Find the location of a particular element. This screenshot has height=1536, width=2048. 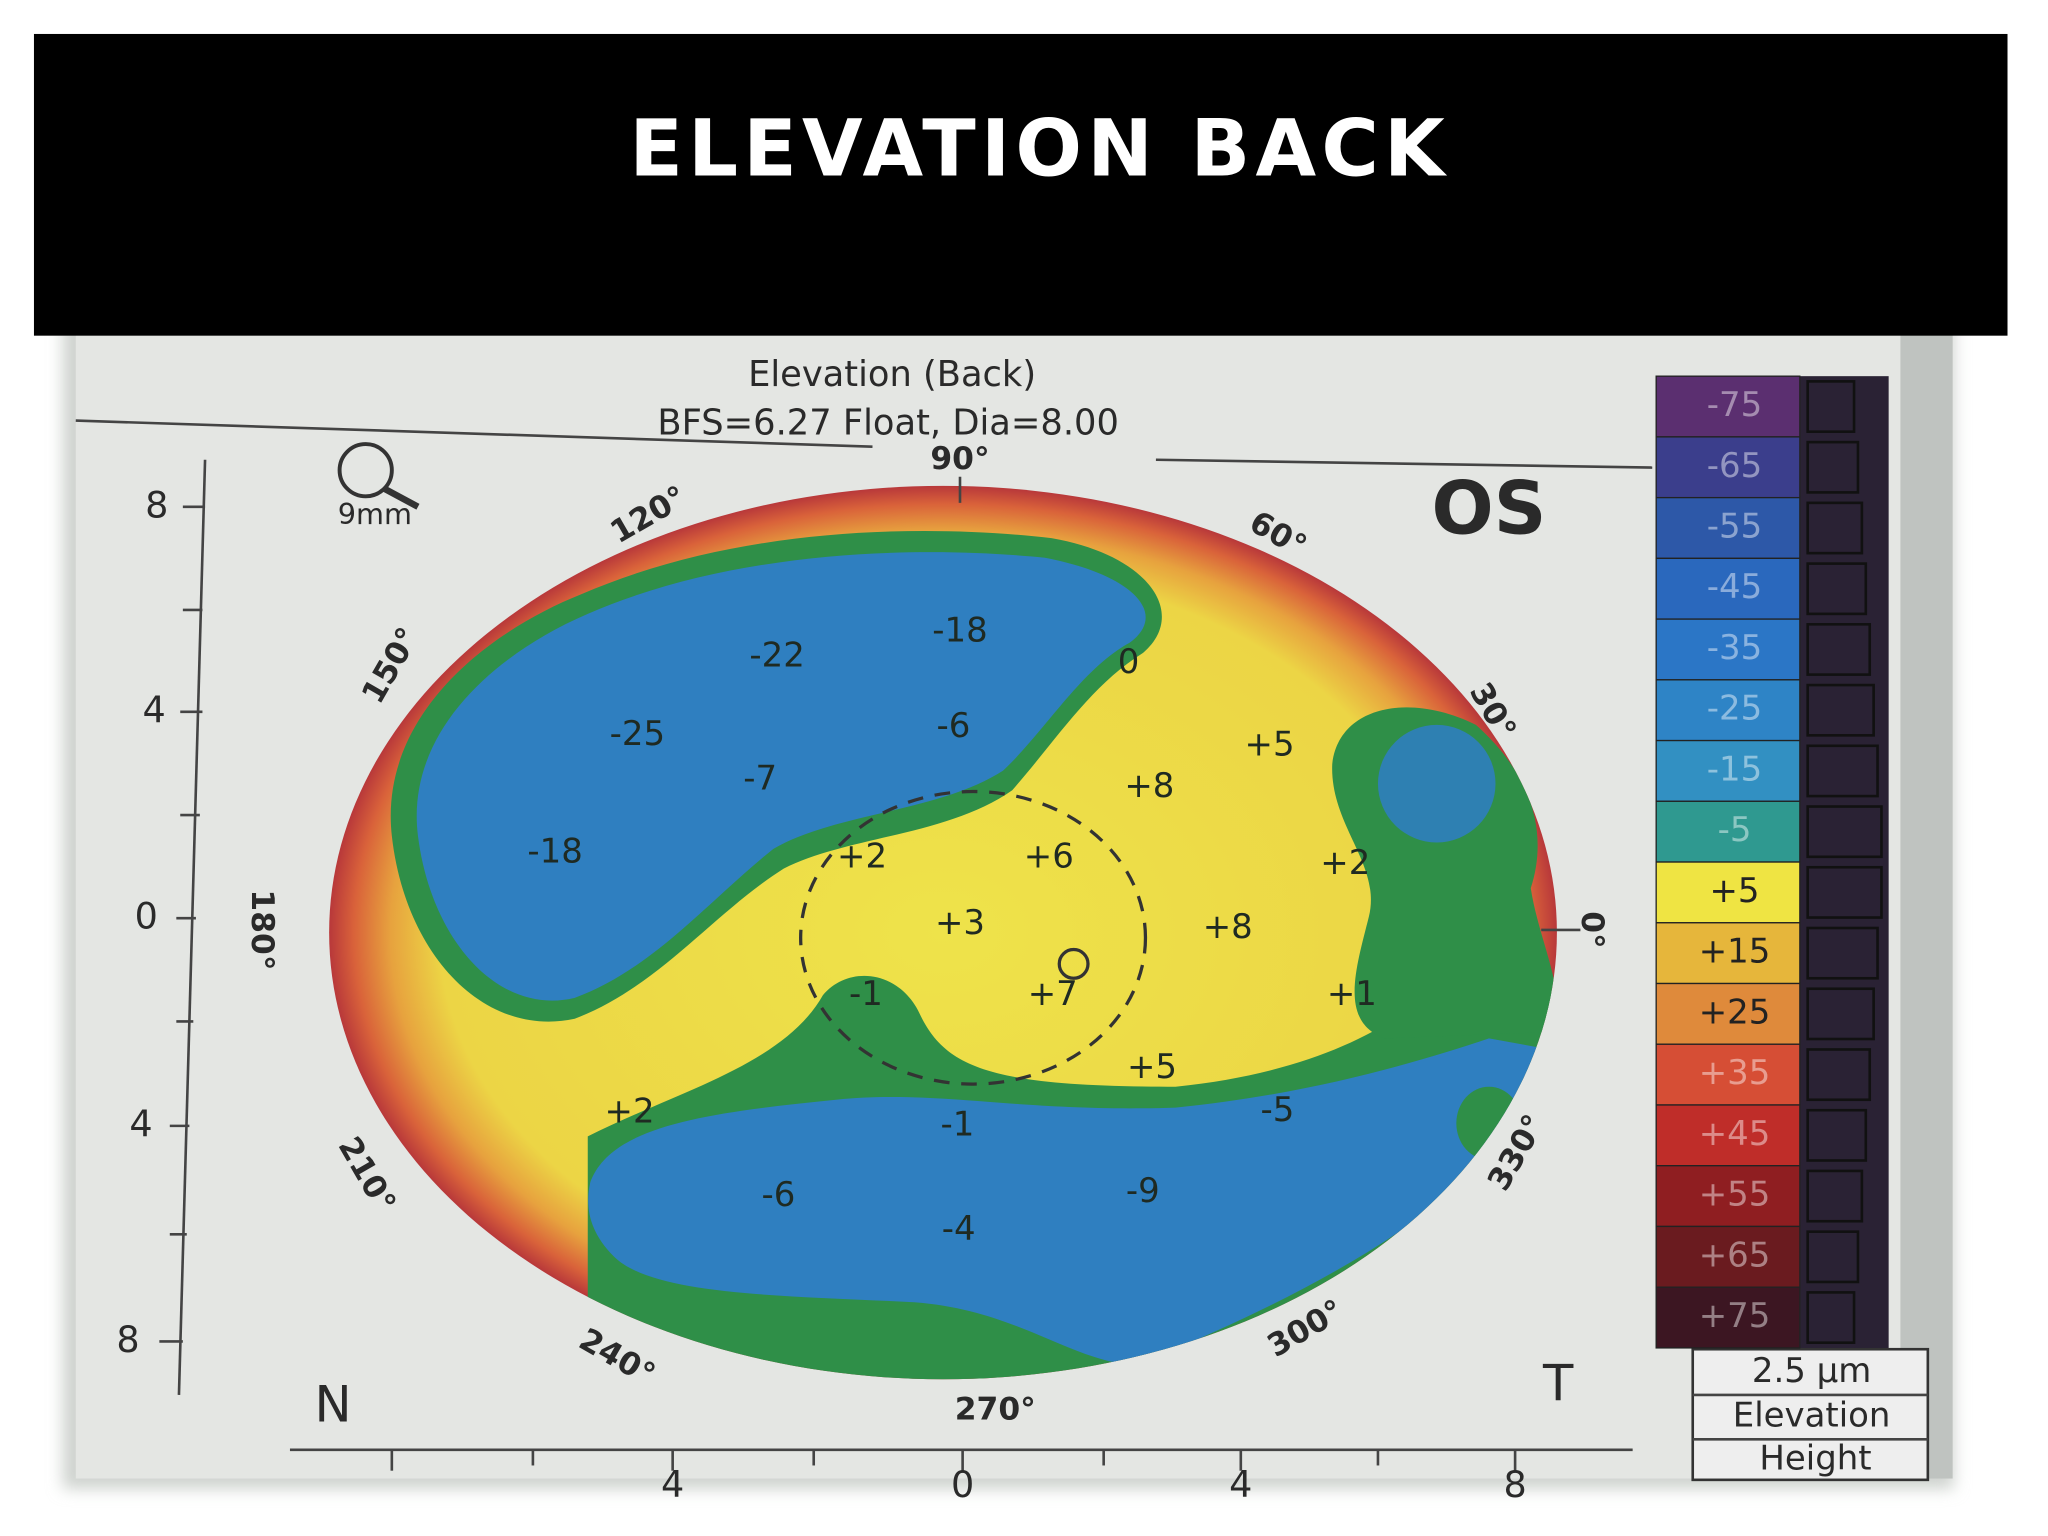

temporal-label: T is located at coordinates (1558, 1384).